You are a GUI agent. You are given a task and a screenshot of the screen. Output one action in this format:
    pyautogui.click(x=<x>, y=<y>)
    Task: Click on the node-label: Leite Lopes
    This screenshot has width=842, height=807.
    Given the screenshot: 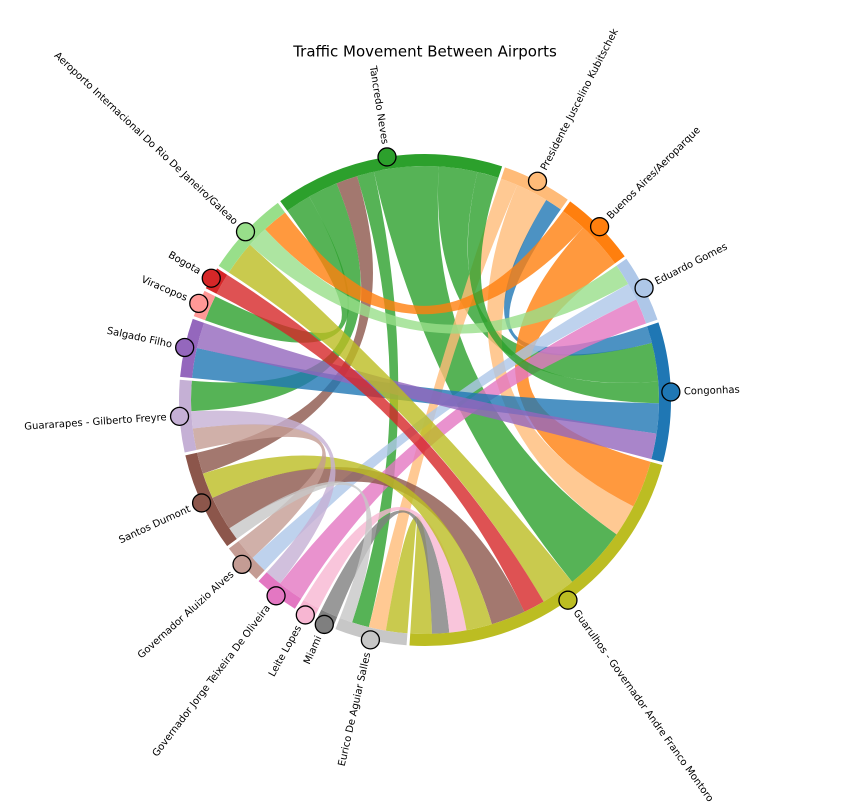 What is the action you would take?
    pyautogui.click(x=285, y=651)
    